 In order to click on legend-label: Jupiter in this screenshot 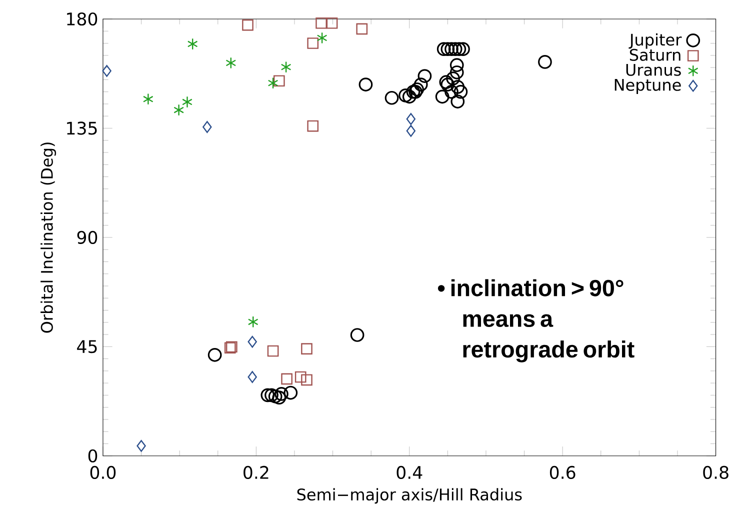, I will do `click(655, 41)`.